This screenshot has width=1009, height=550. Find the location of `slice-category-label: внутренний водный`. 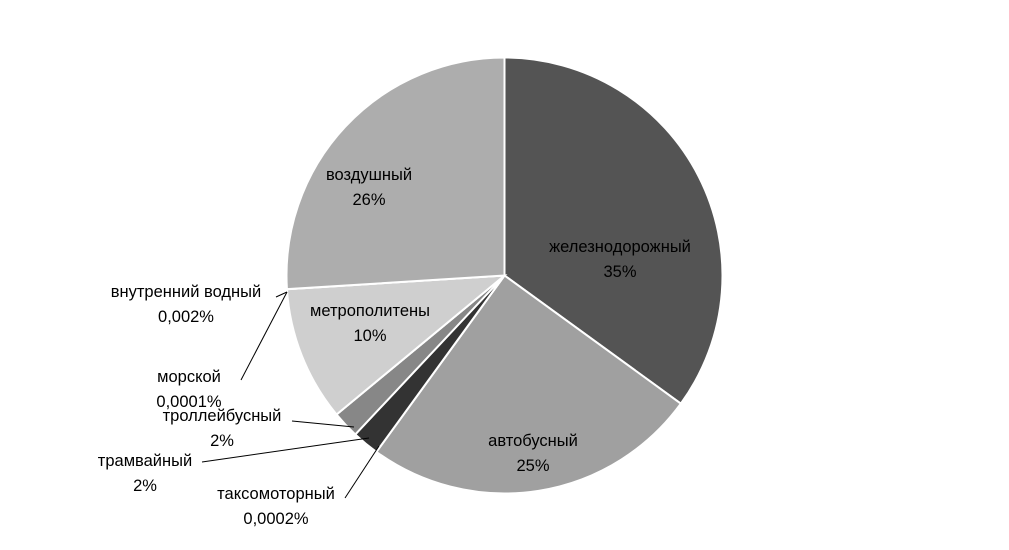

slice-category-label: внутренний водный is located at coordinates (186, 292).